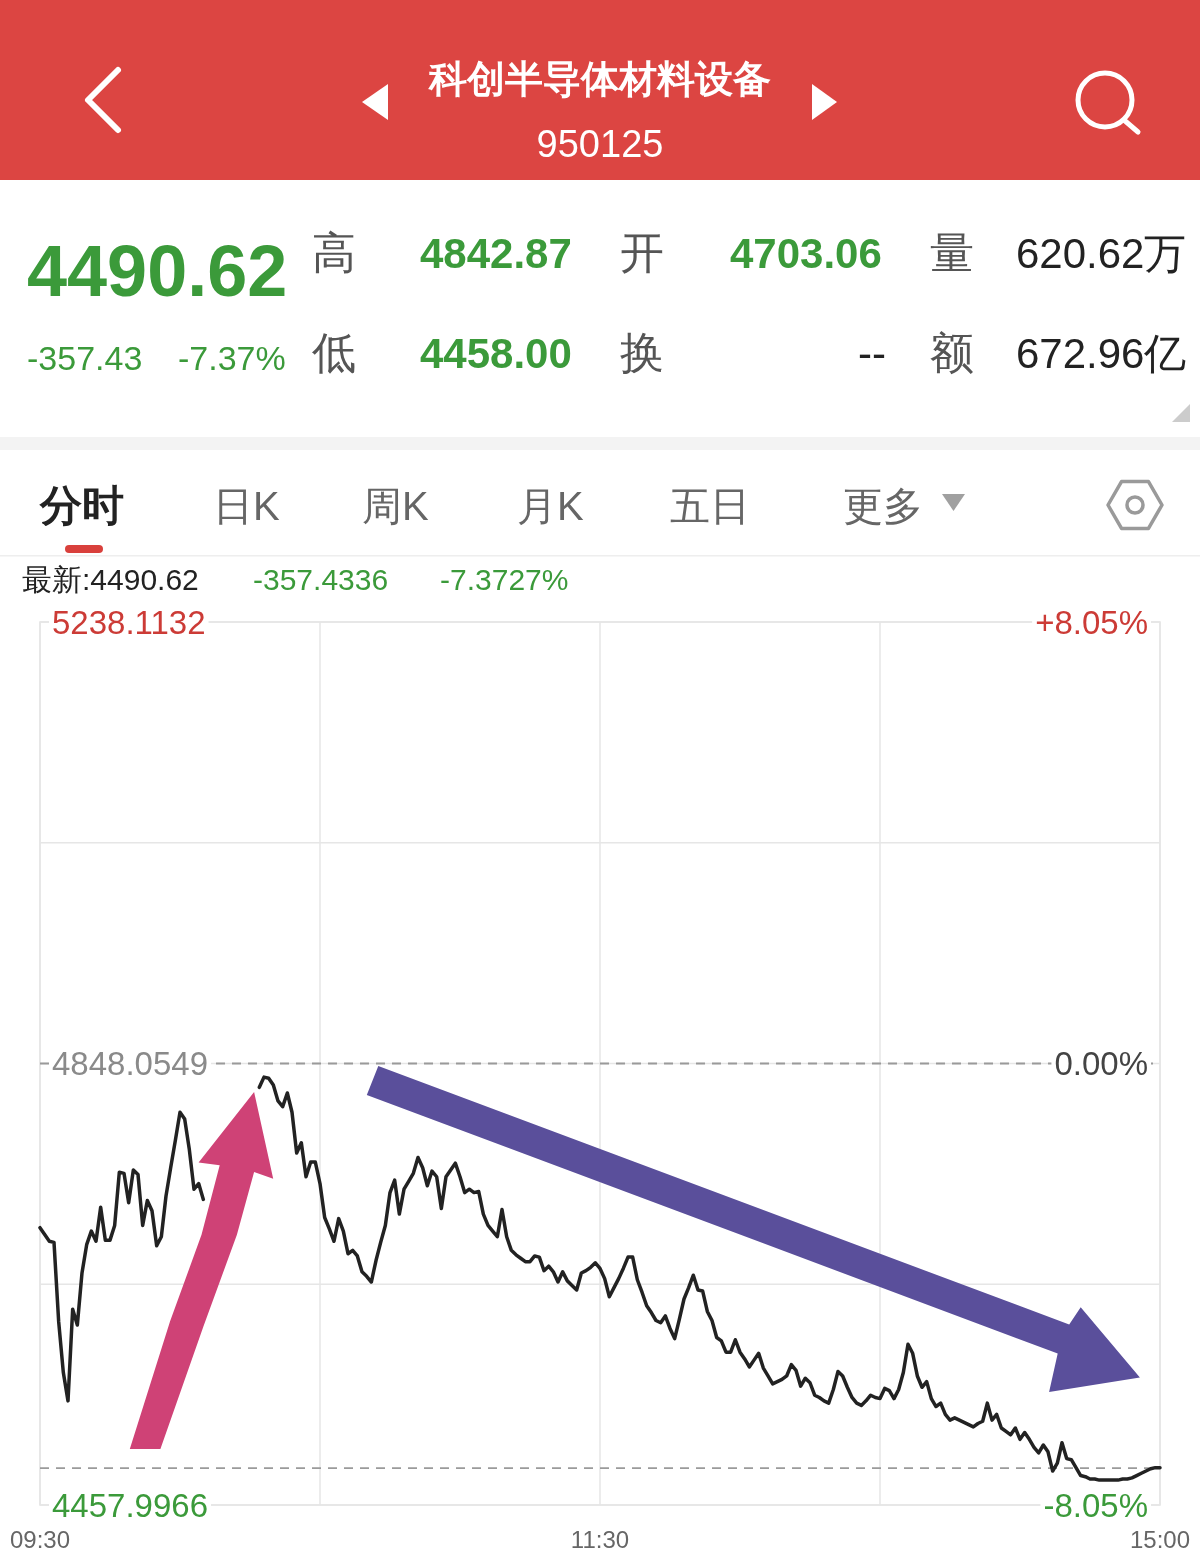  I want to click on text: 低, so click(334, 352).